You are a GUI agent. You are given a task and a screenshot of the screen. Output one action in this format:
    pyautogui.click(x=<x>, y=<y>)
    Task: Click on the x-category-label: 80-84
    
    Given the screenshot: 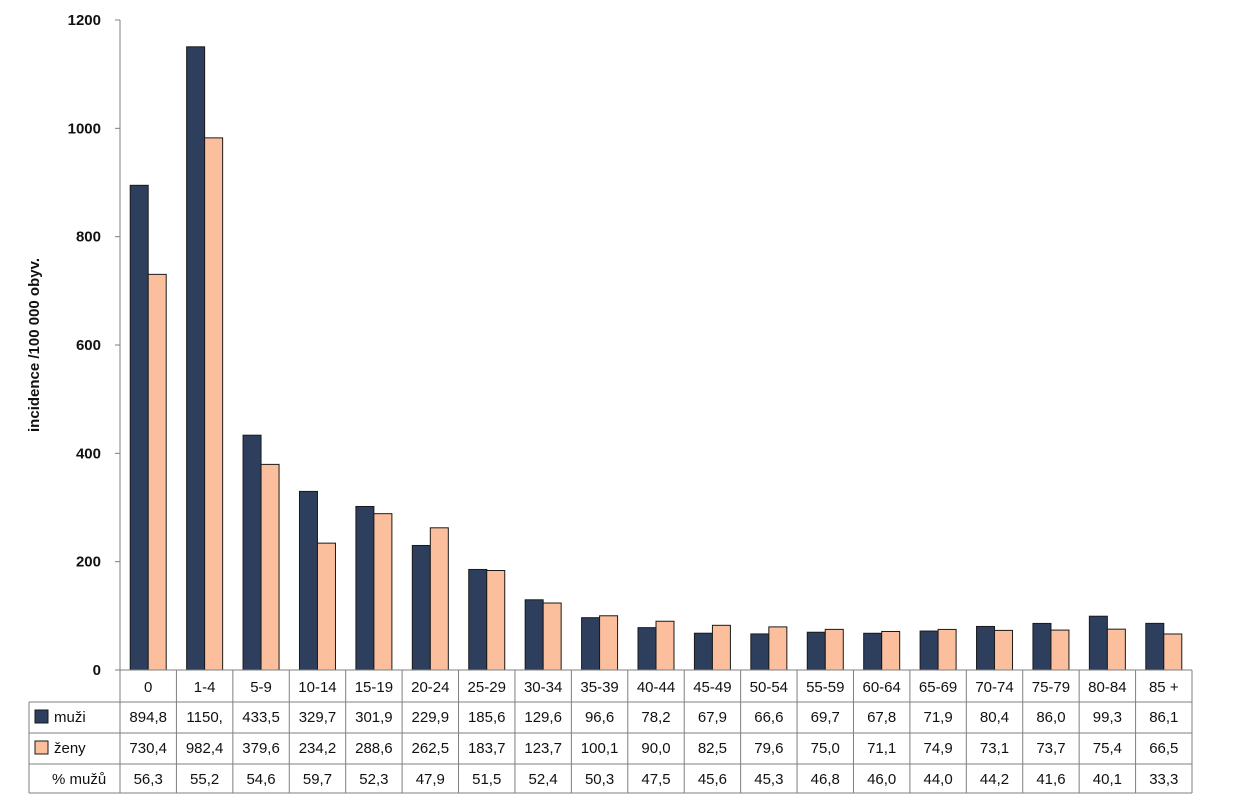 What is the action you would take?
    pyautogui.click(x=1107, y=687)
    